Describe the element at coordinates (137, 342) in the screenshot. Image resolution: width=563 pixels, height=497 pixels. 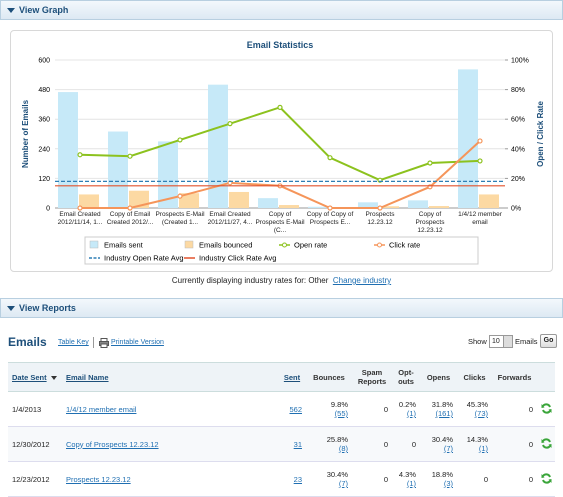
I see `printable-link: Printable Version` at that location.